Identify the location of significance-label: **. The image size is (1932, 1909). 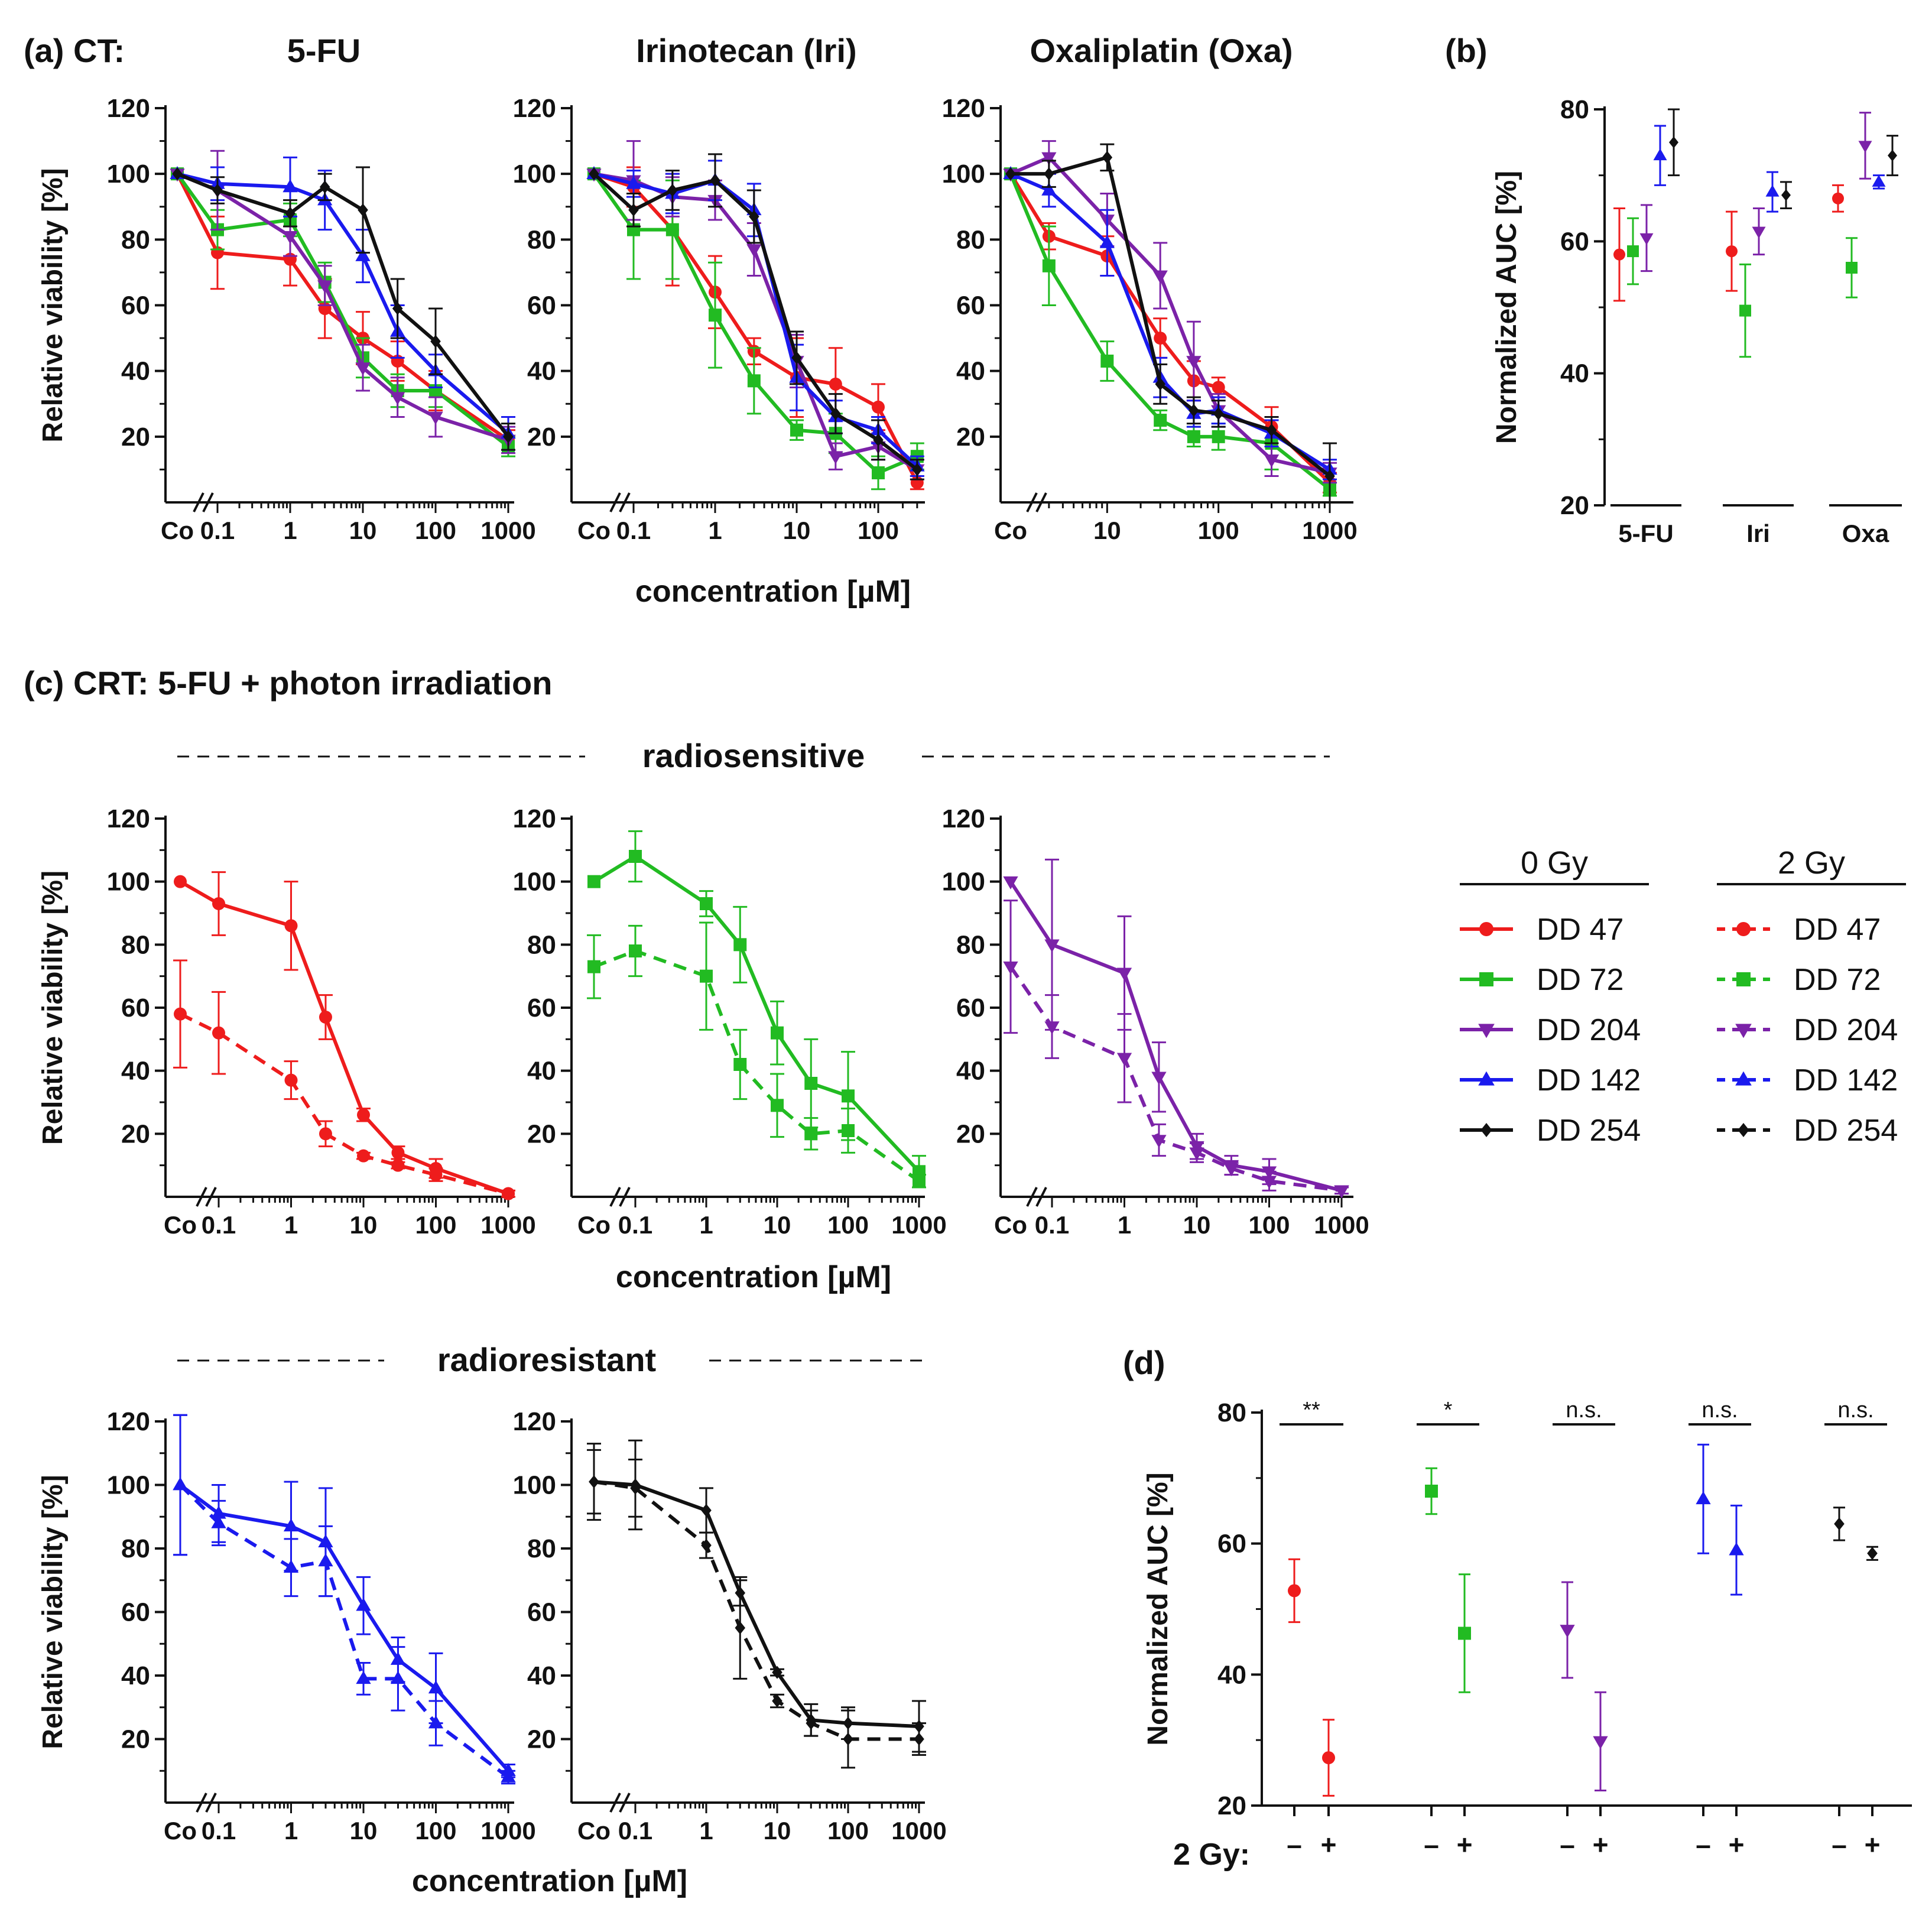
(1311, 1410).